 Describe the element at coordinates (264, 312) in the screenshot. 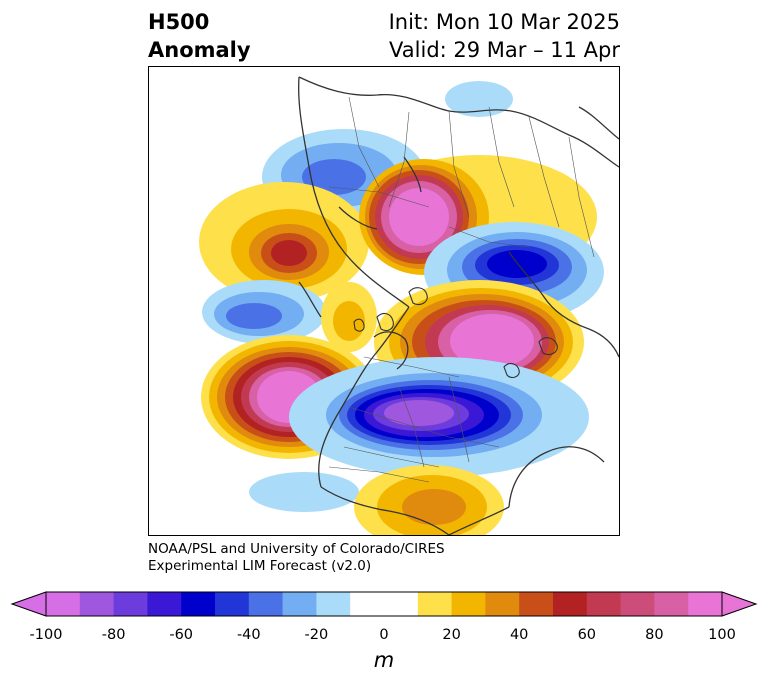

I see `negative-anomaly-north-atlantic` at that location.